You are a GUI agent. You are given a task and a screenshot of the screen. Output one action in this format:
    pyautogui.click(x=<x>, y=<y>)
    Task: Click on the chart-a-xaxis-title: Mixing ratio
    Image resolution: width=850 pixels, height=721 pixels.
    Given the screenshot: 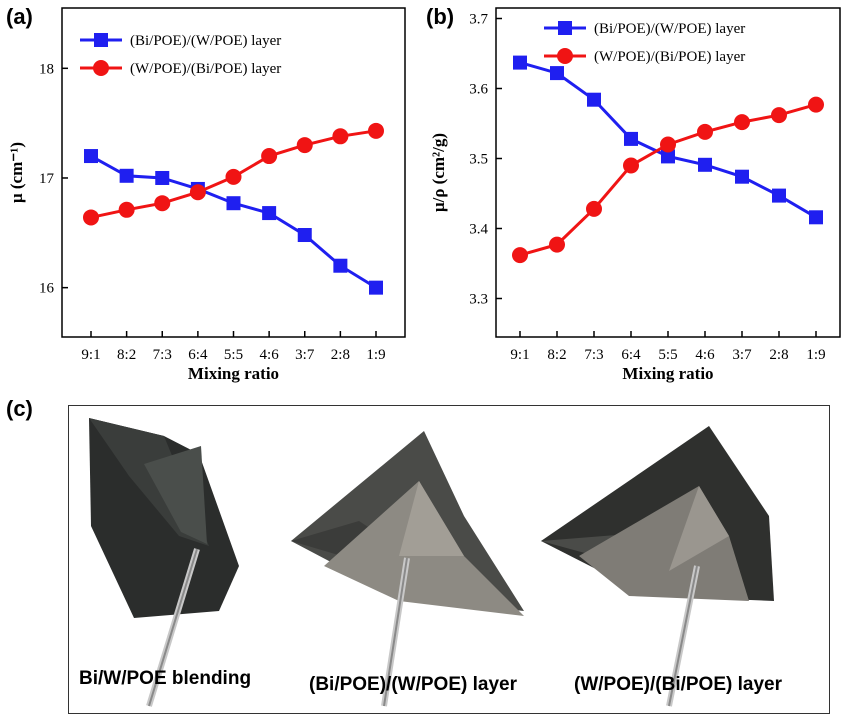 What is the action you would take?
    pyautogui.click(x=233, y=373)
    